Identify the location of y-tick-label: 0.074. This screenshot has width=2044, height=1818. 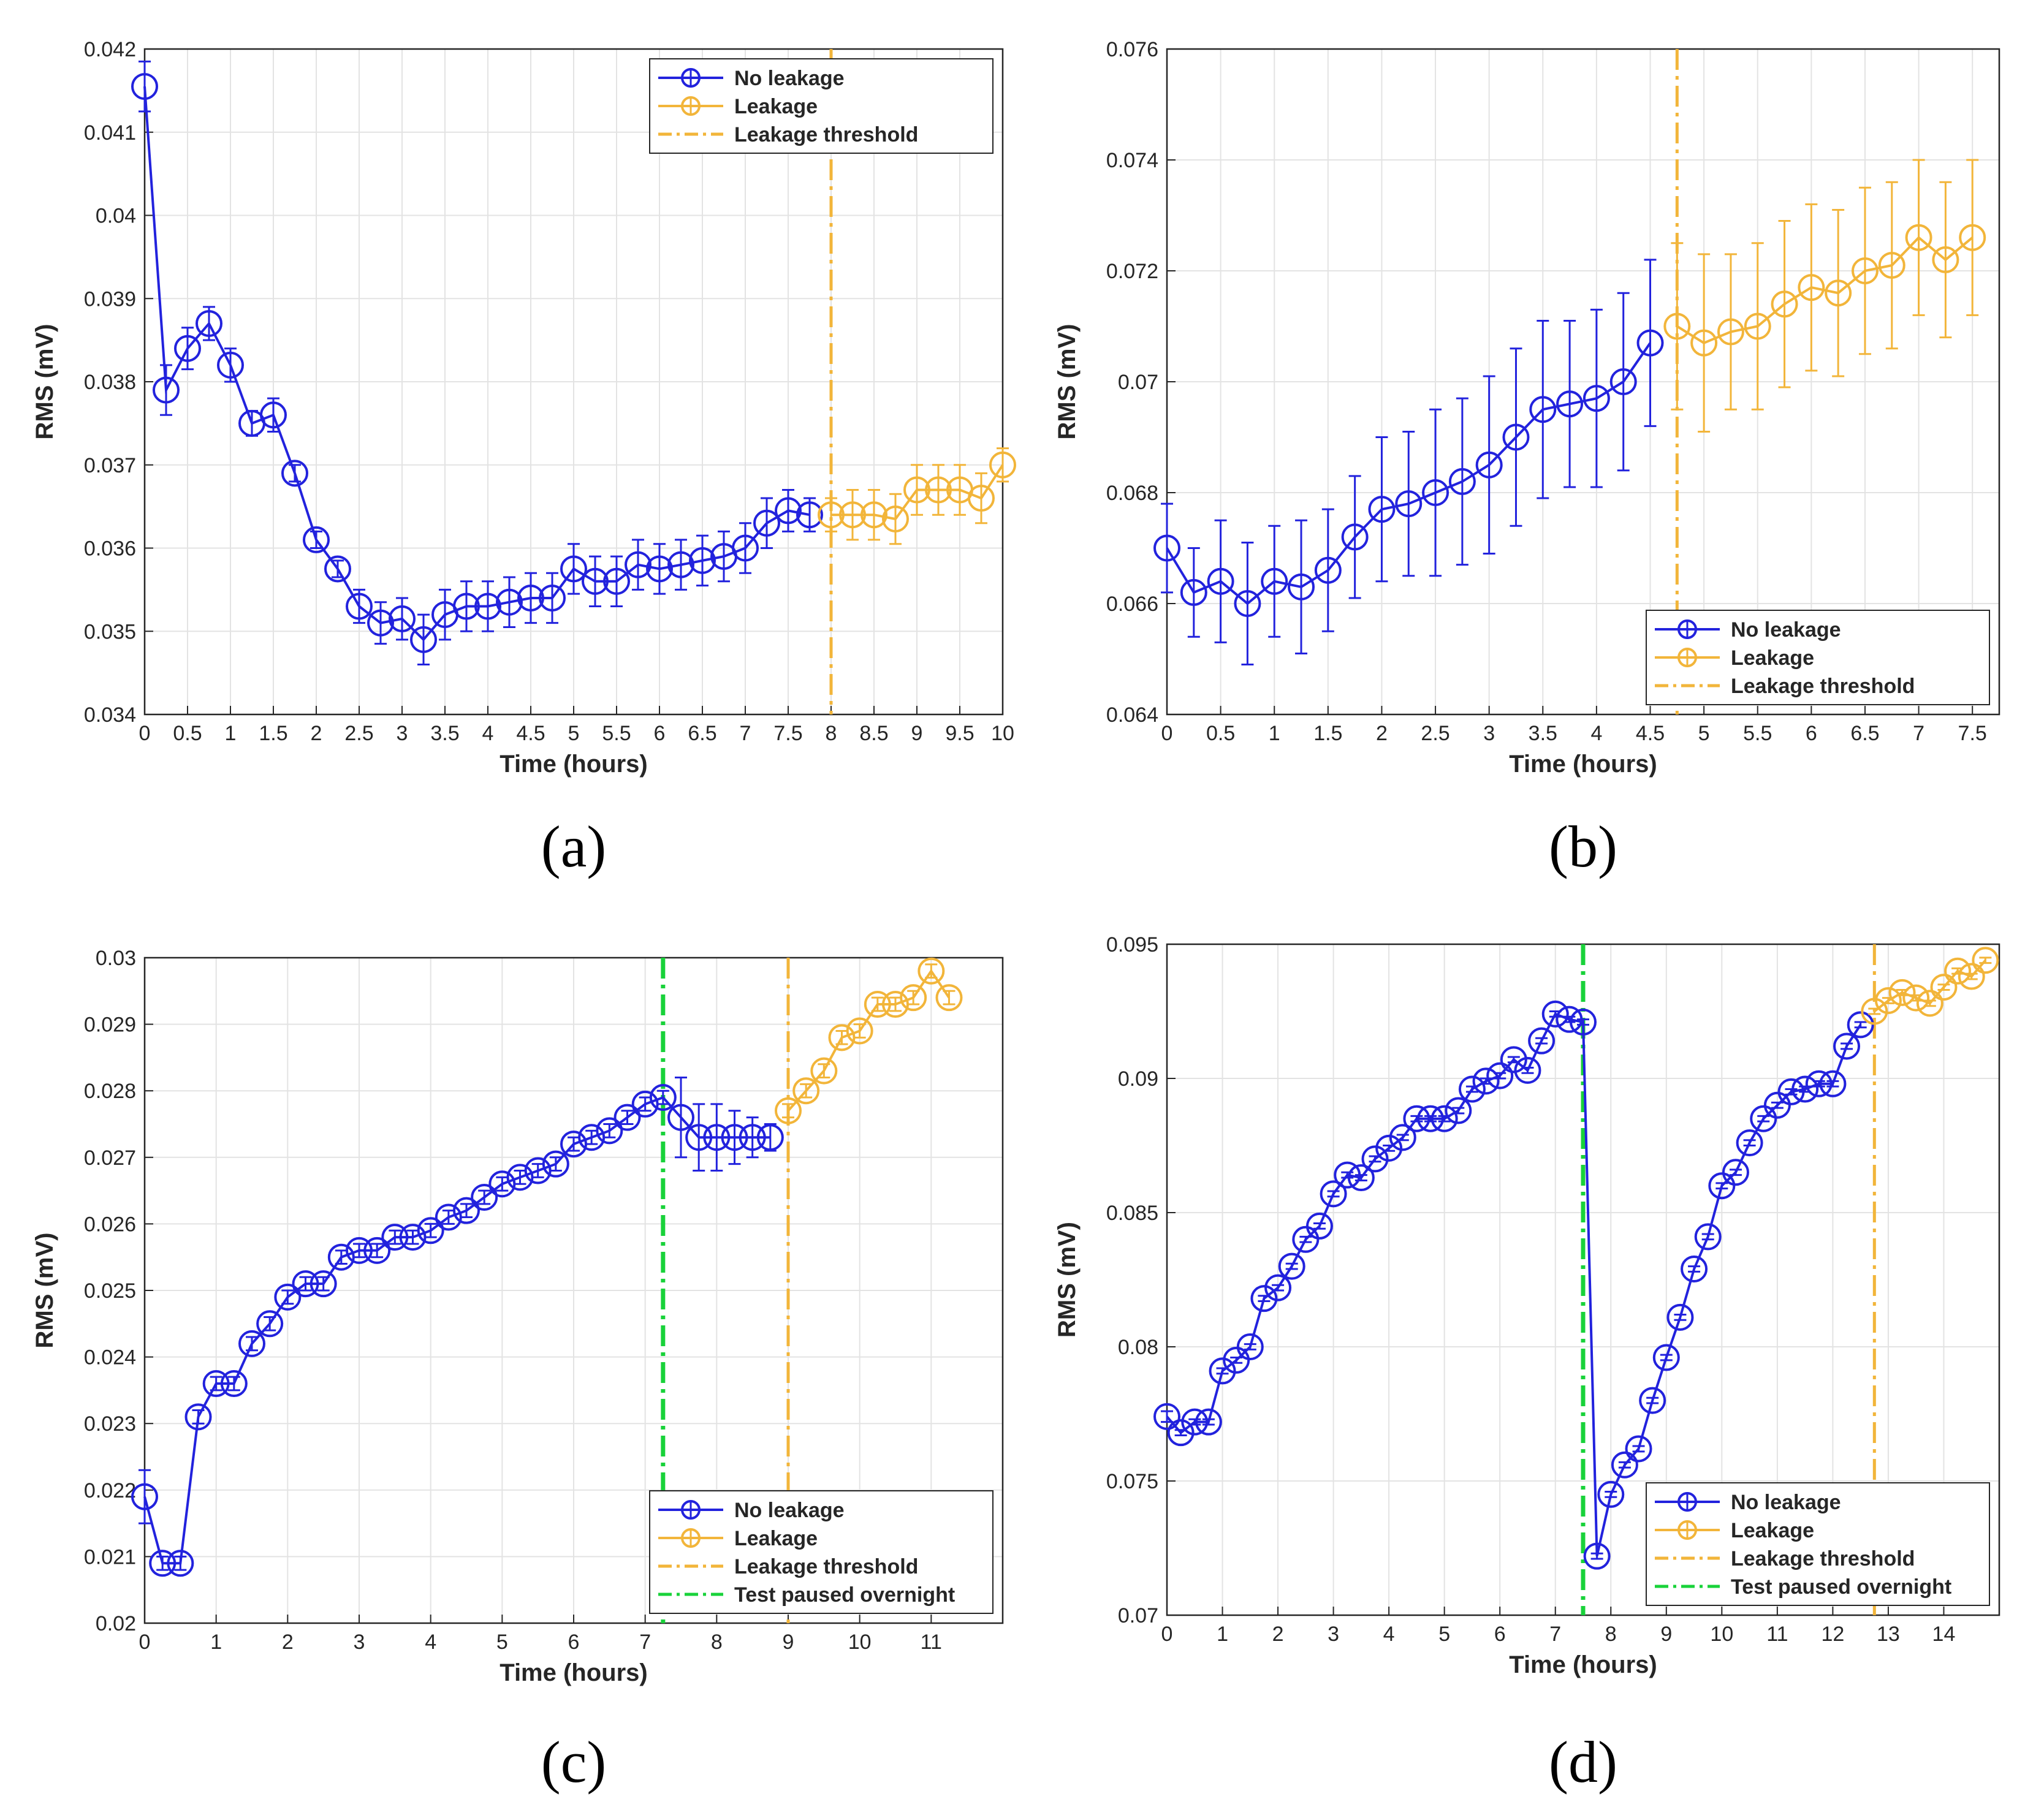
(1132, 160).